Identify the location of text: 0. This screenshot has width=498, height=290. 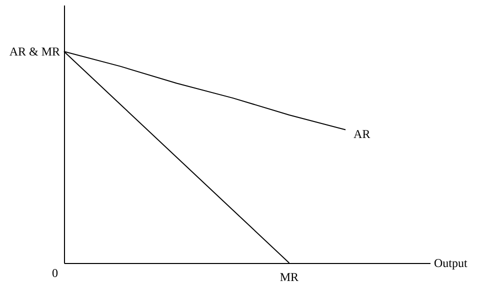
(55, 273).